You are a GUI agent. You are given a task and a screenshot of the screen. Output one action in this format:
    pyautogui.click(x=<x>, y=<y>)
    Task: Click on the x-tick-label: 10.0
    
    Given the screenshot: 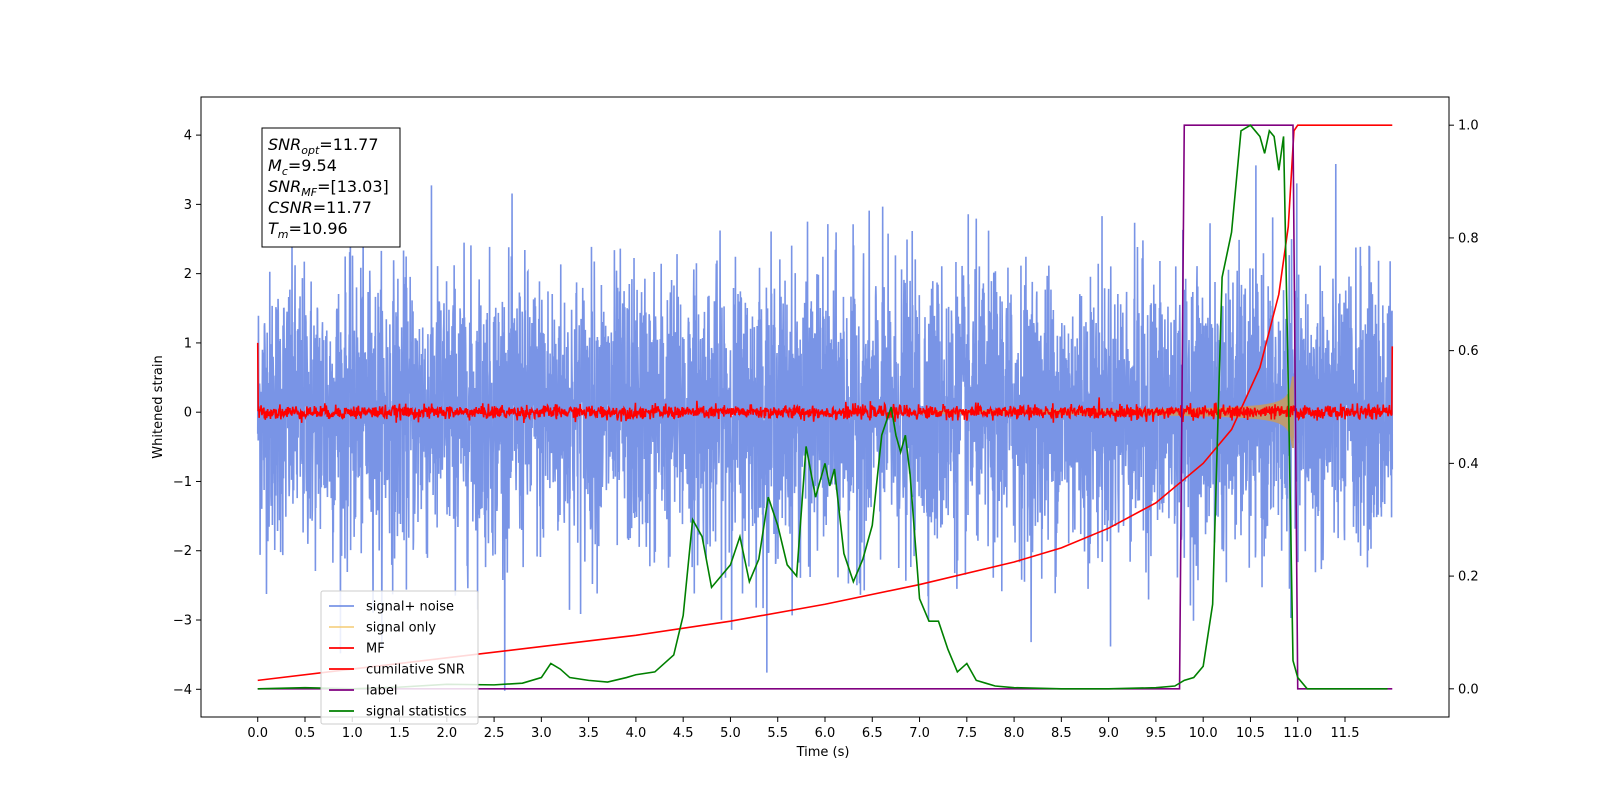 What is the action you would take?
    pyautogui.click(x=1203, y=733)
    